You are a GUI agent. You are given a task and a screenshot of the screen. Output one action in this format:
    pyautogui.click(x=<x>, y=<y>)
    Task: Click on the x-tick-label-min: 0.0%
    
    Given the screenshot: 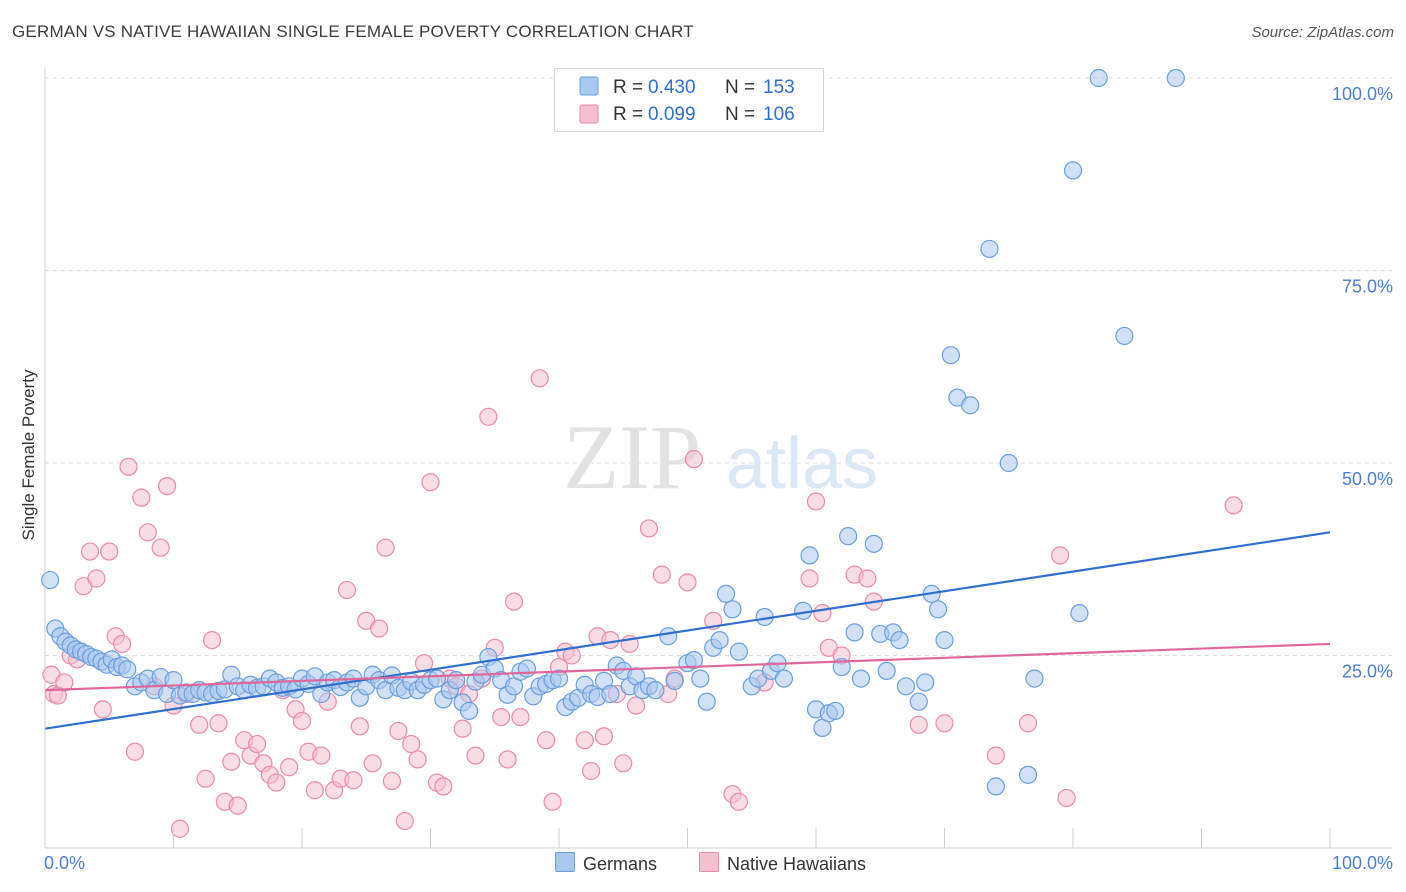 What is the action you would take?
    pyautogui.click(x=64, y=863)
    